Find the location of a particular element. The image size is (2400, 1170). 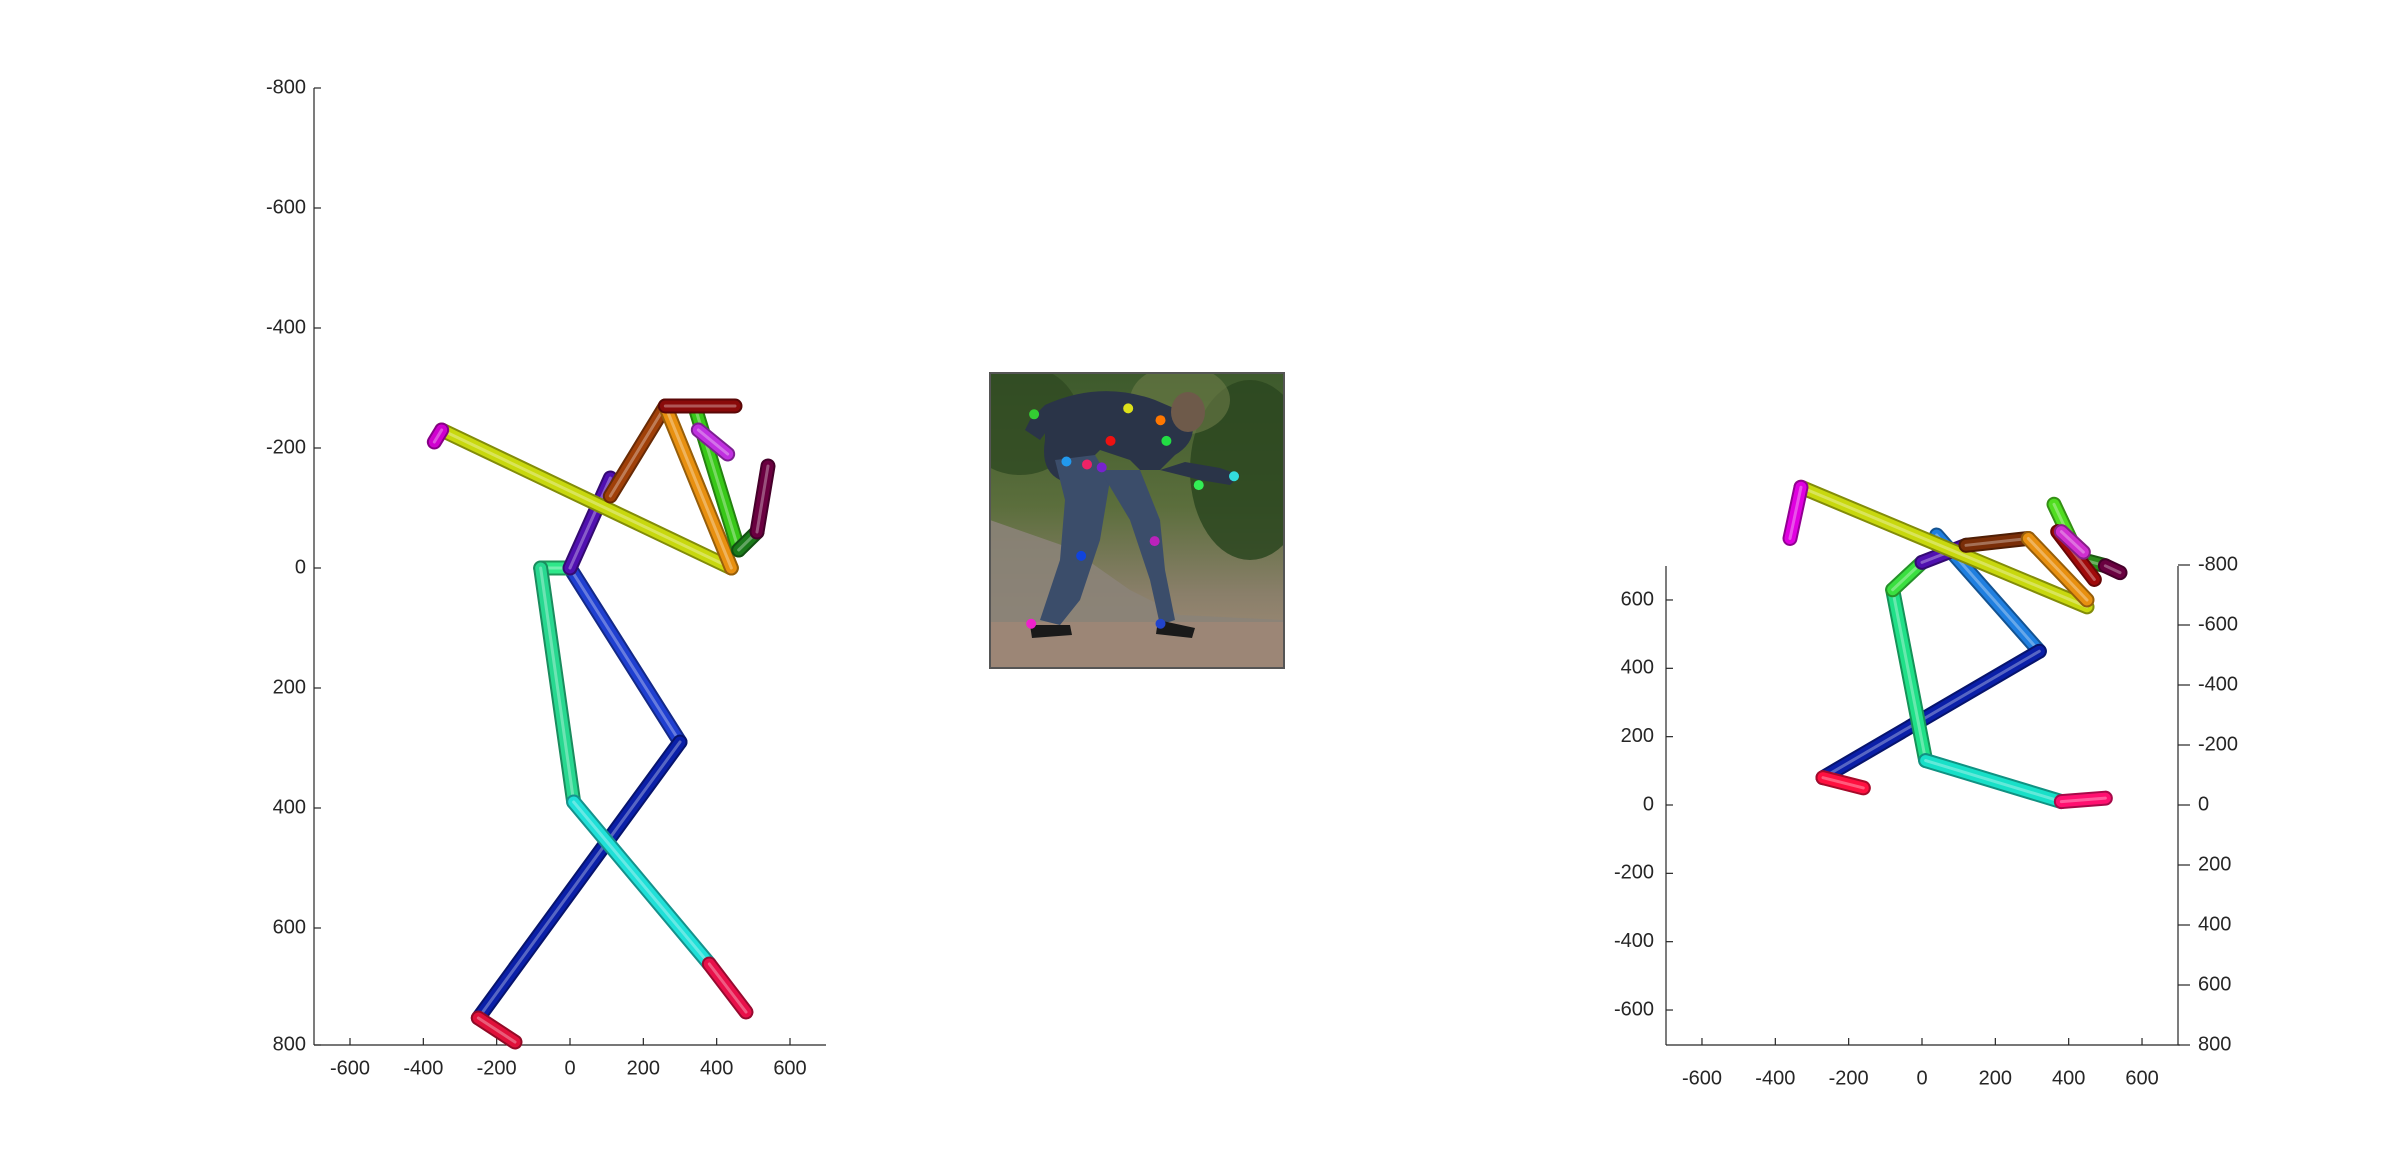

oblique-view-left-tick-label: 200 is located at coordinates (1637, 736).